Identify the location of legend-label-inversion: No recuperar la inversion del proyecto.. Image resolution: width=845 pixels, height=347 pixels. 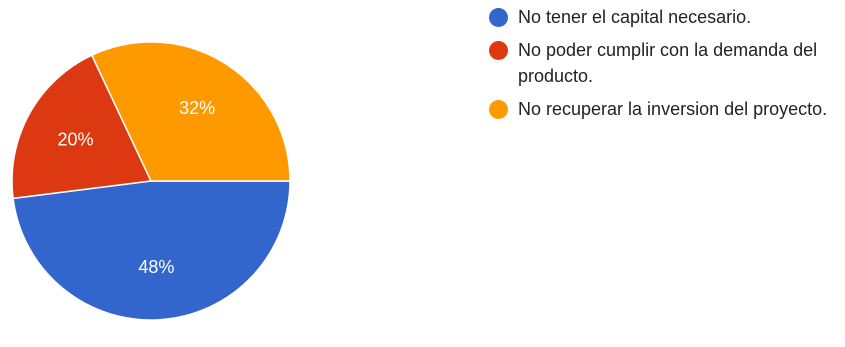
(673, 109).